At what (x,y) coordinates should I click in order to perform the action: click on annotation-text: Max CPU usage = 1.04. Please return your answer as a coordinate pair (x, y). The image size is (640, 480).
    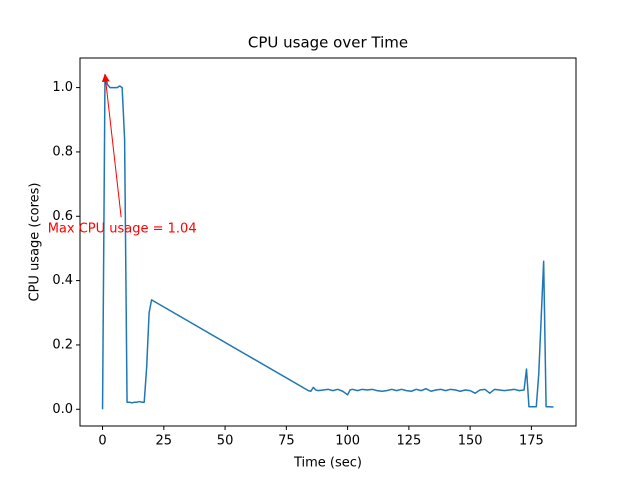
    Looking at the image, I should click on (122, 229).